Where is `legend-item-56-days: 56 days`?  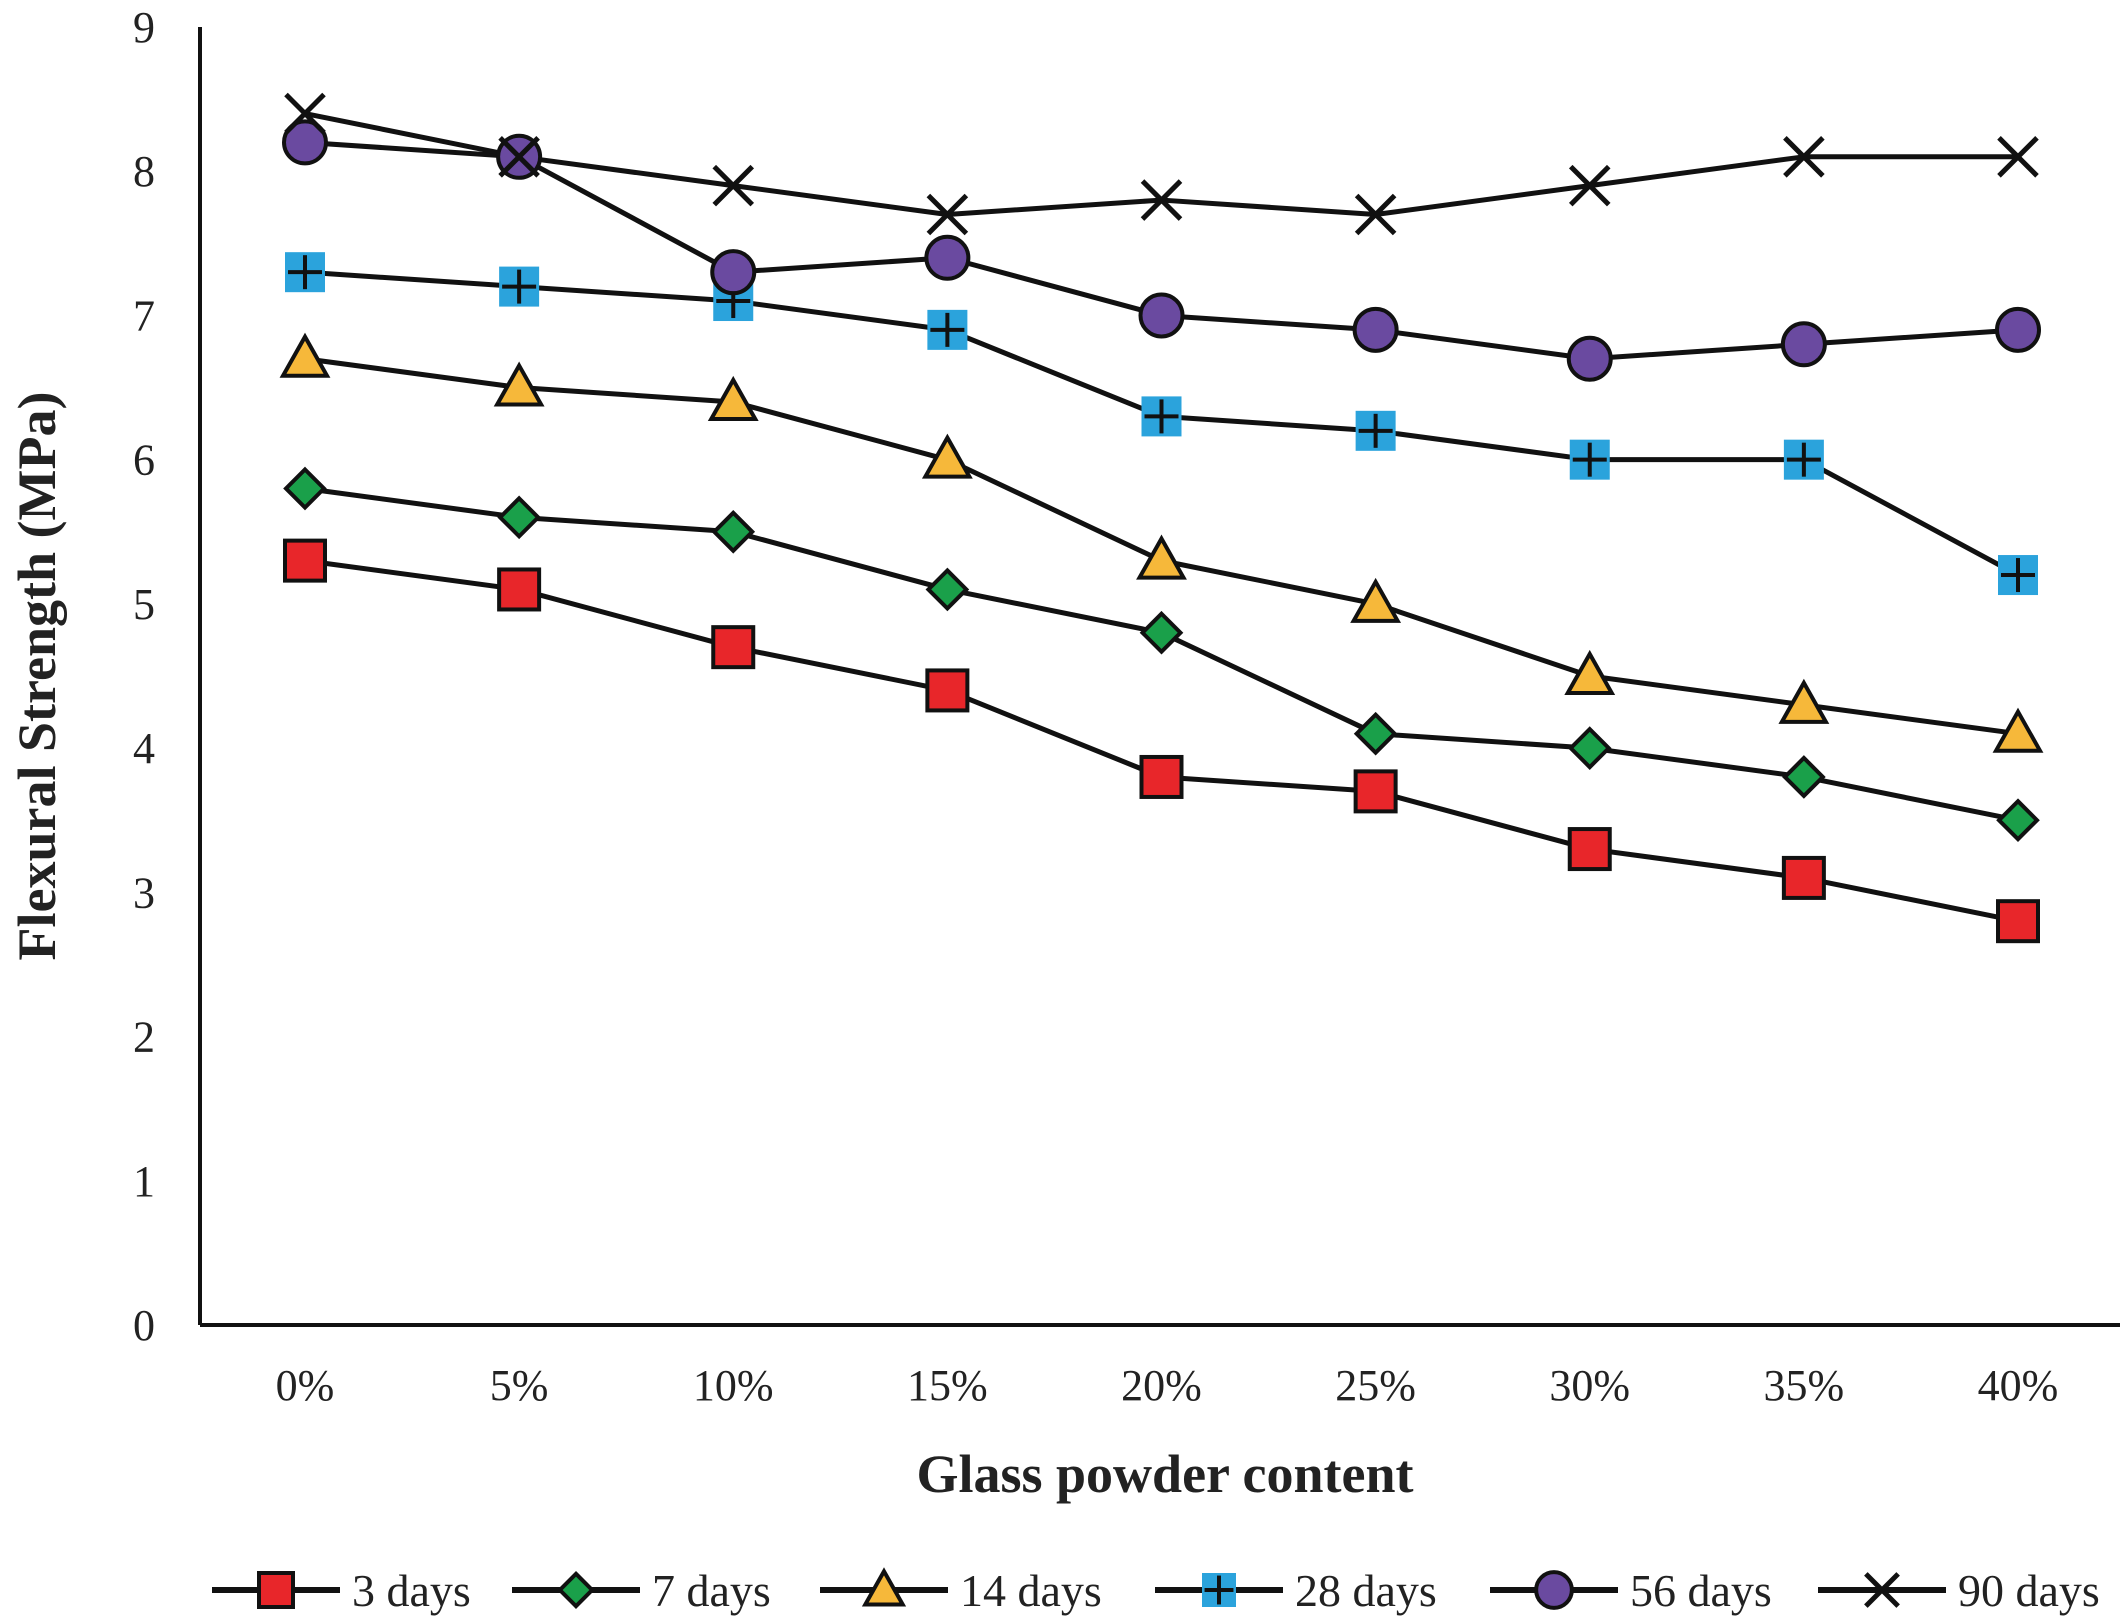
legend-item-56-days: 56 days is located at coordinates (1631, 1590).